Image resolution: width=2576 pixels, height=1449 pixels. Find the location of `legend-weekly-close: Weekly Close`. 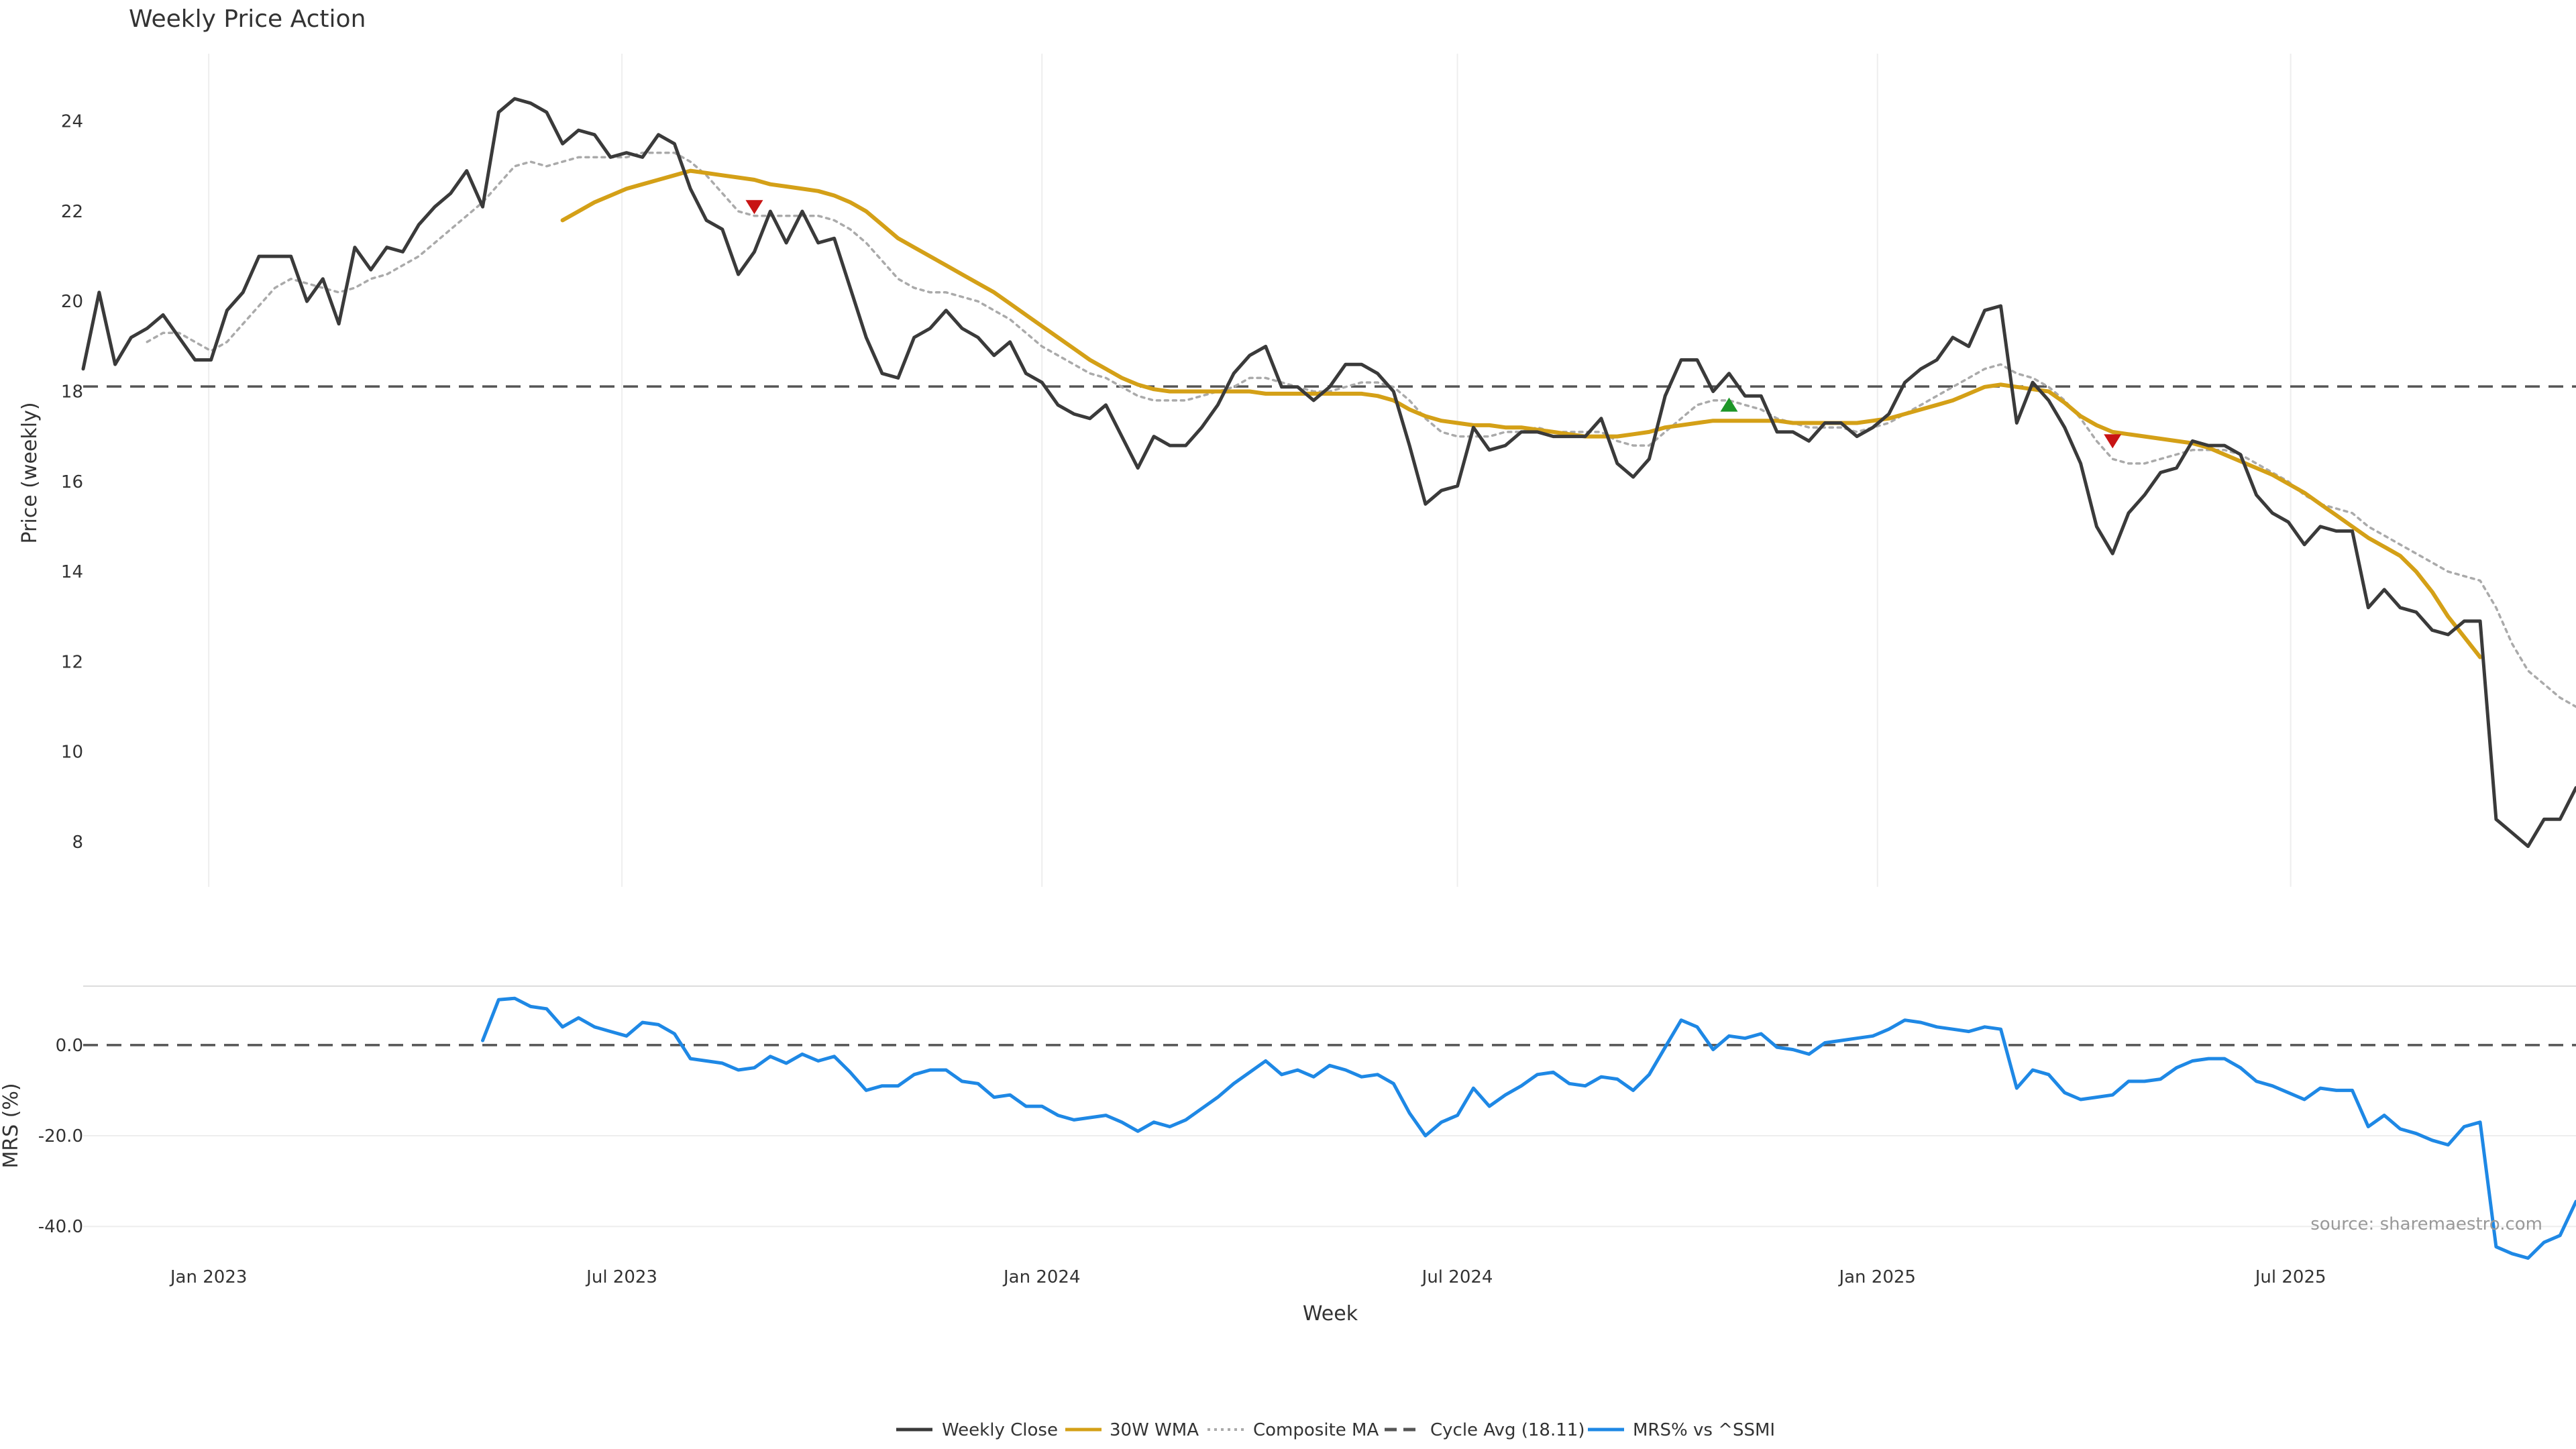

legend-weekly-close: Weekly Close is located at coordinates (977, 1430).